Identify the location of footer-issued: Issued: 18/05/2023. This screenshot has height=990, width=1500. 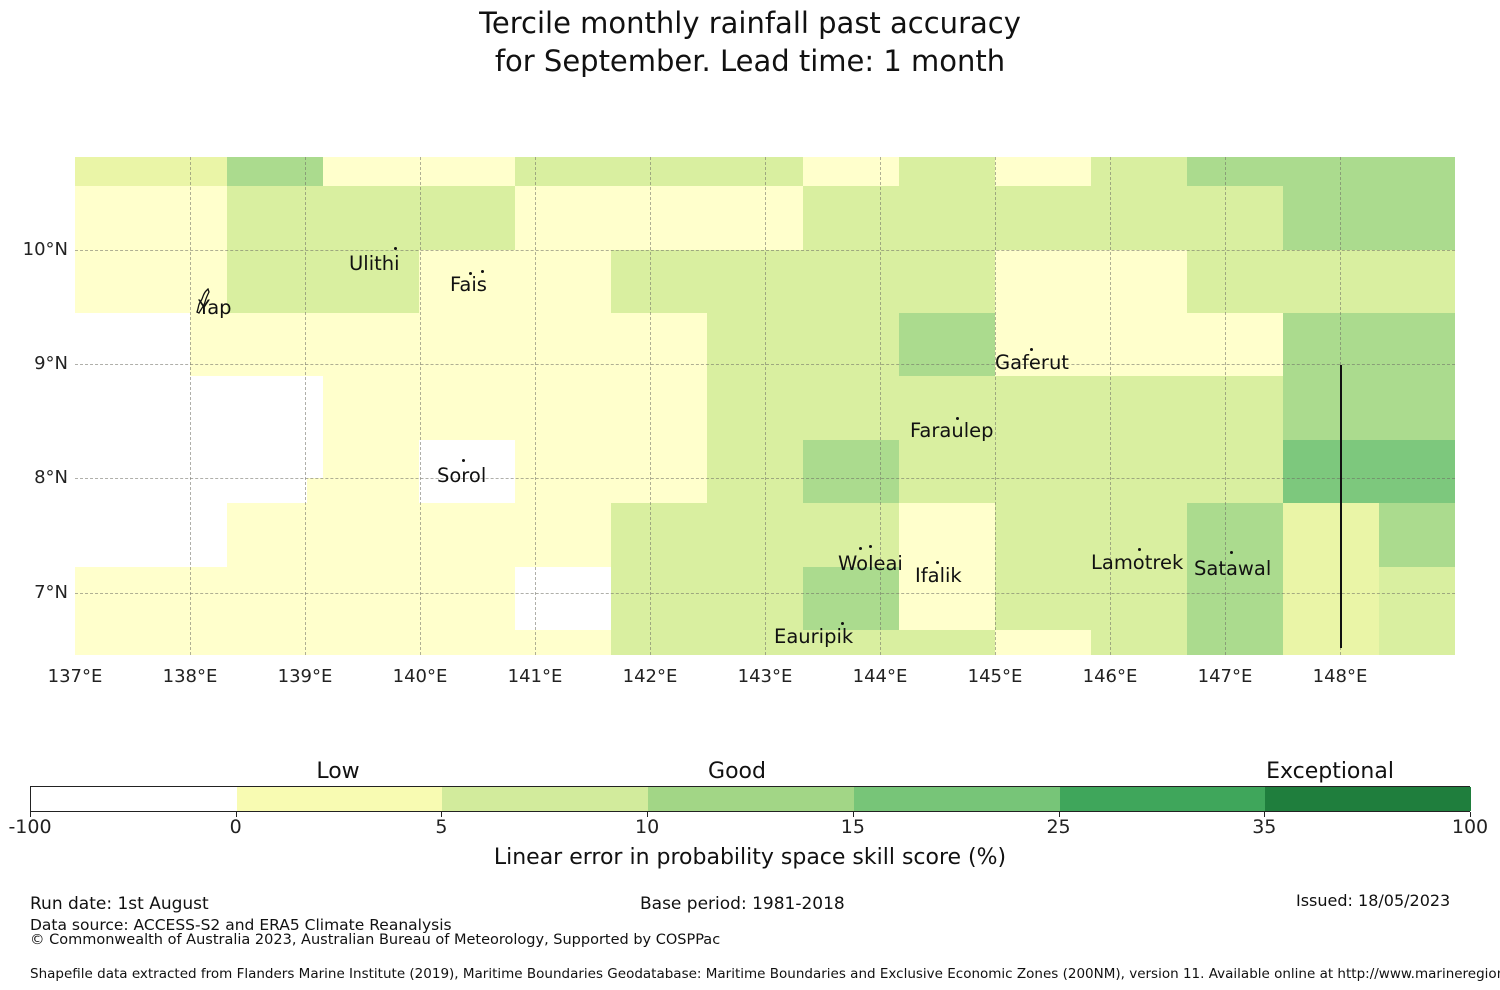
(1373, 900).